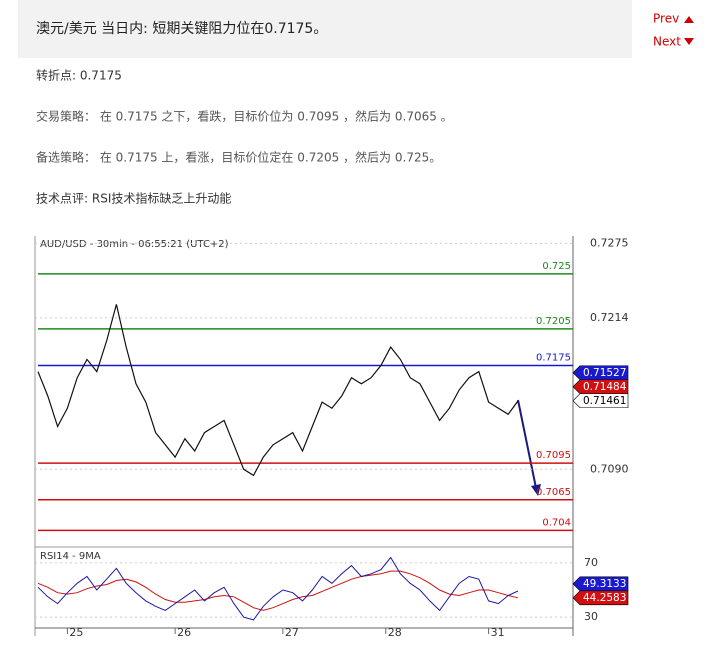 The height and width of the screenshot is (654, 718). What do you see at coordinates (133, 198) in the screenshot?
I see `comment: 技术点评: RSI技术指标缺乏上升动能` at bounding box center [133, 198].